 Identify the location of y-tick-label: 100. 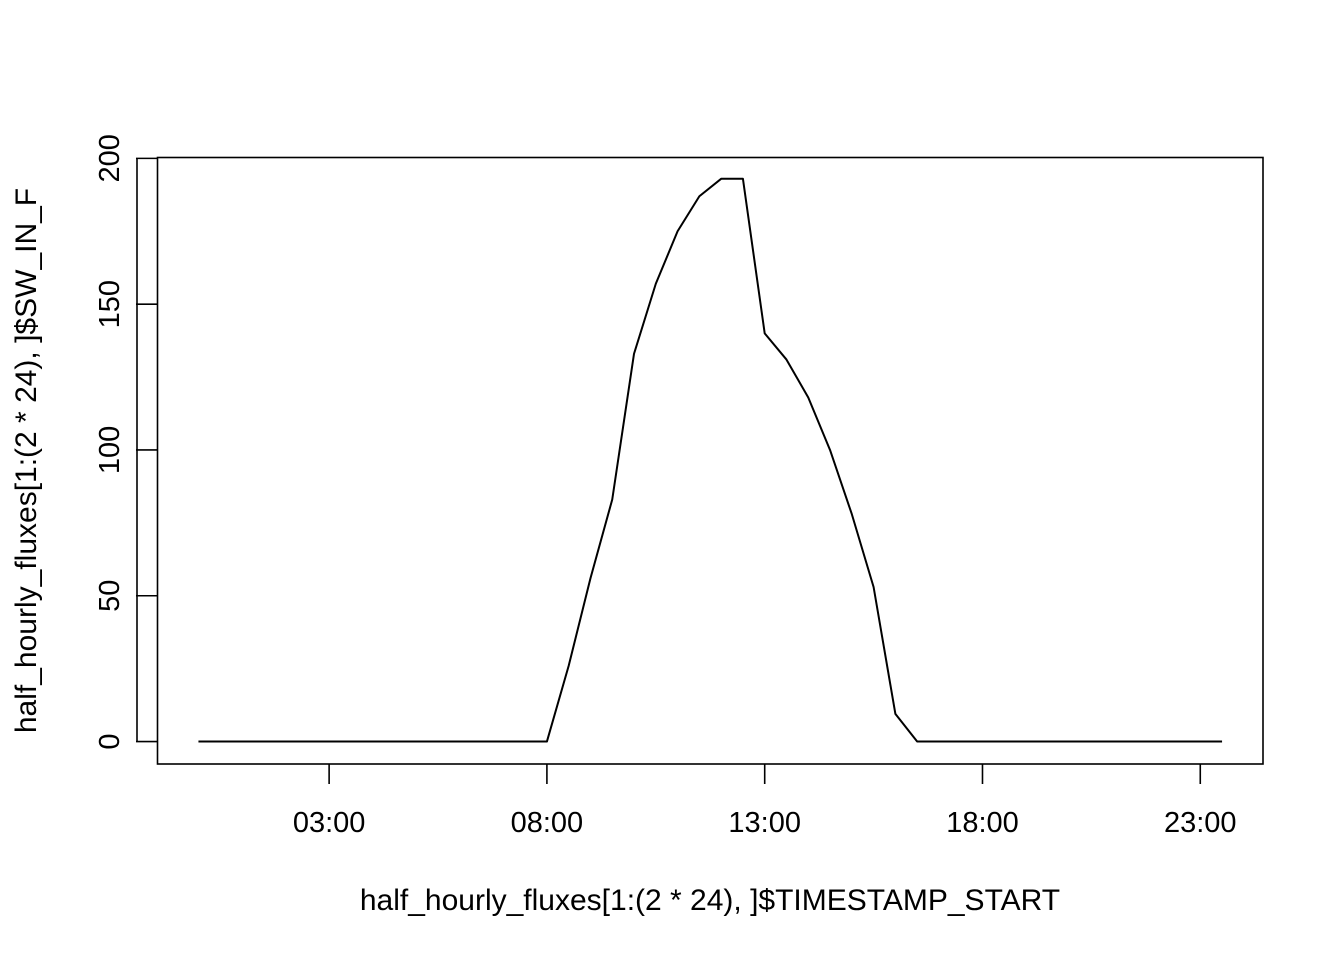
(110, 450).